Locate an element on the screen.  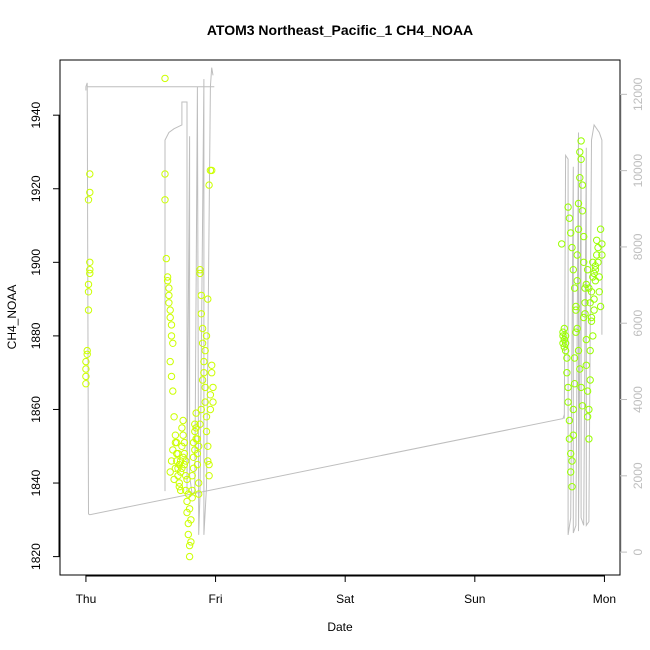
y-axis: 1820 1840 1860 1880 1900 1920 1940 is located at coordinates (44, 336).